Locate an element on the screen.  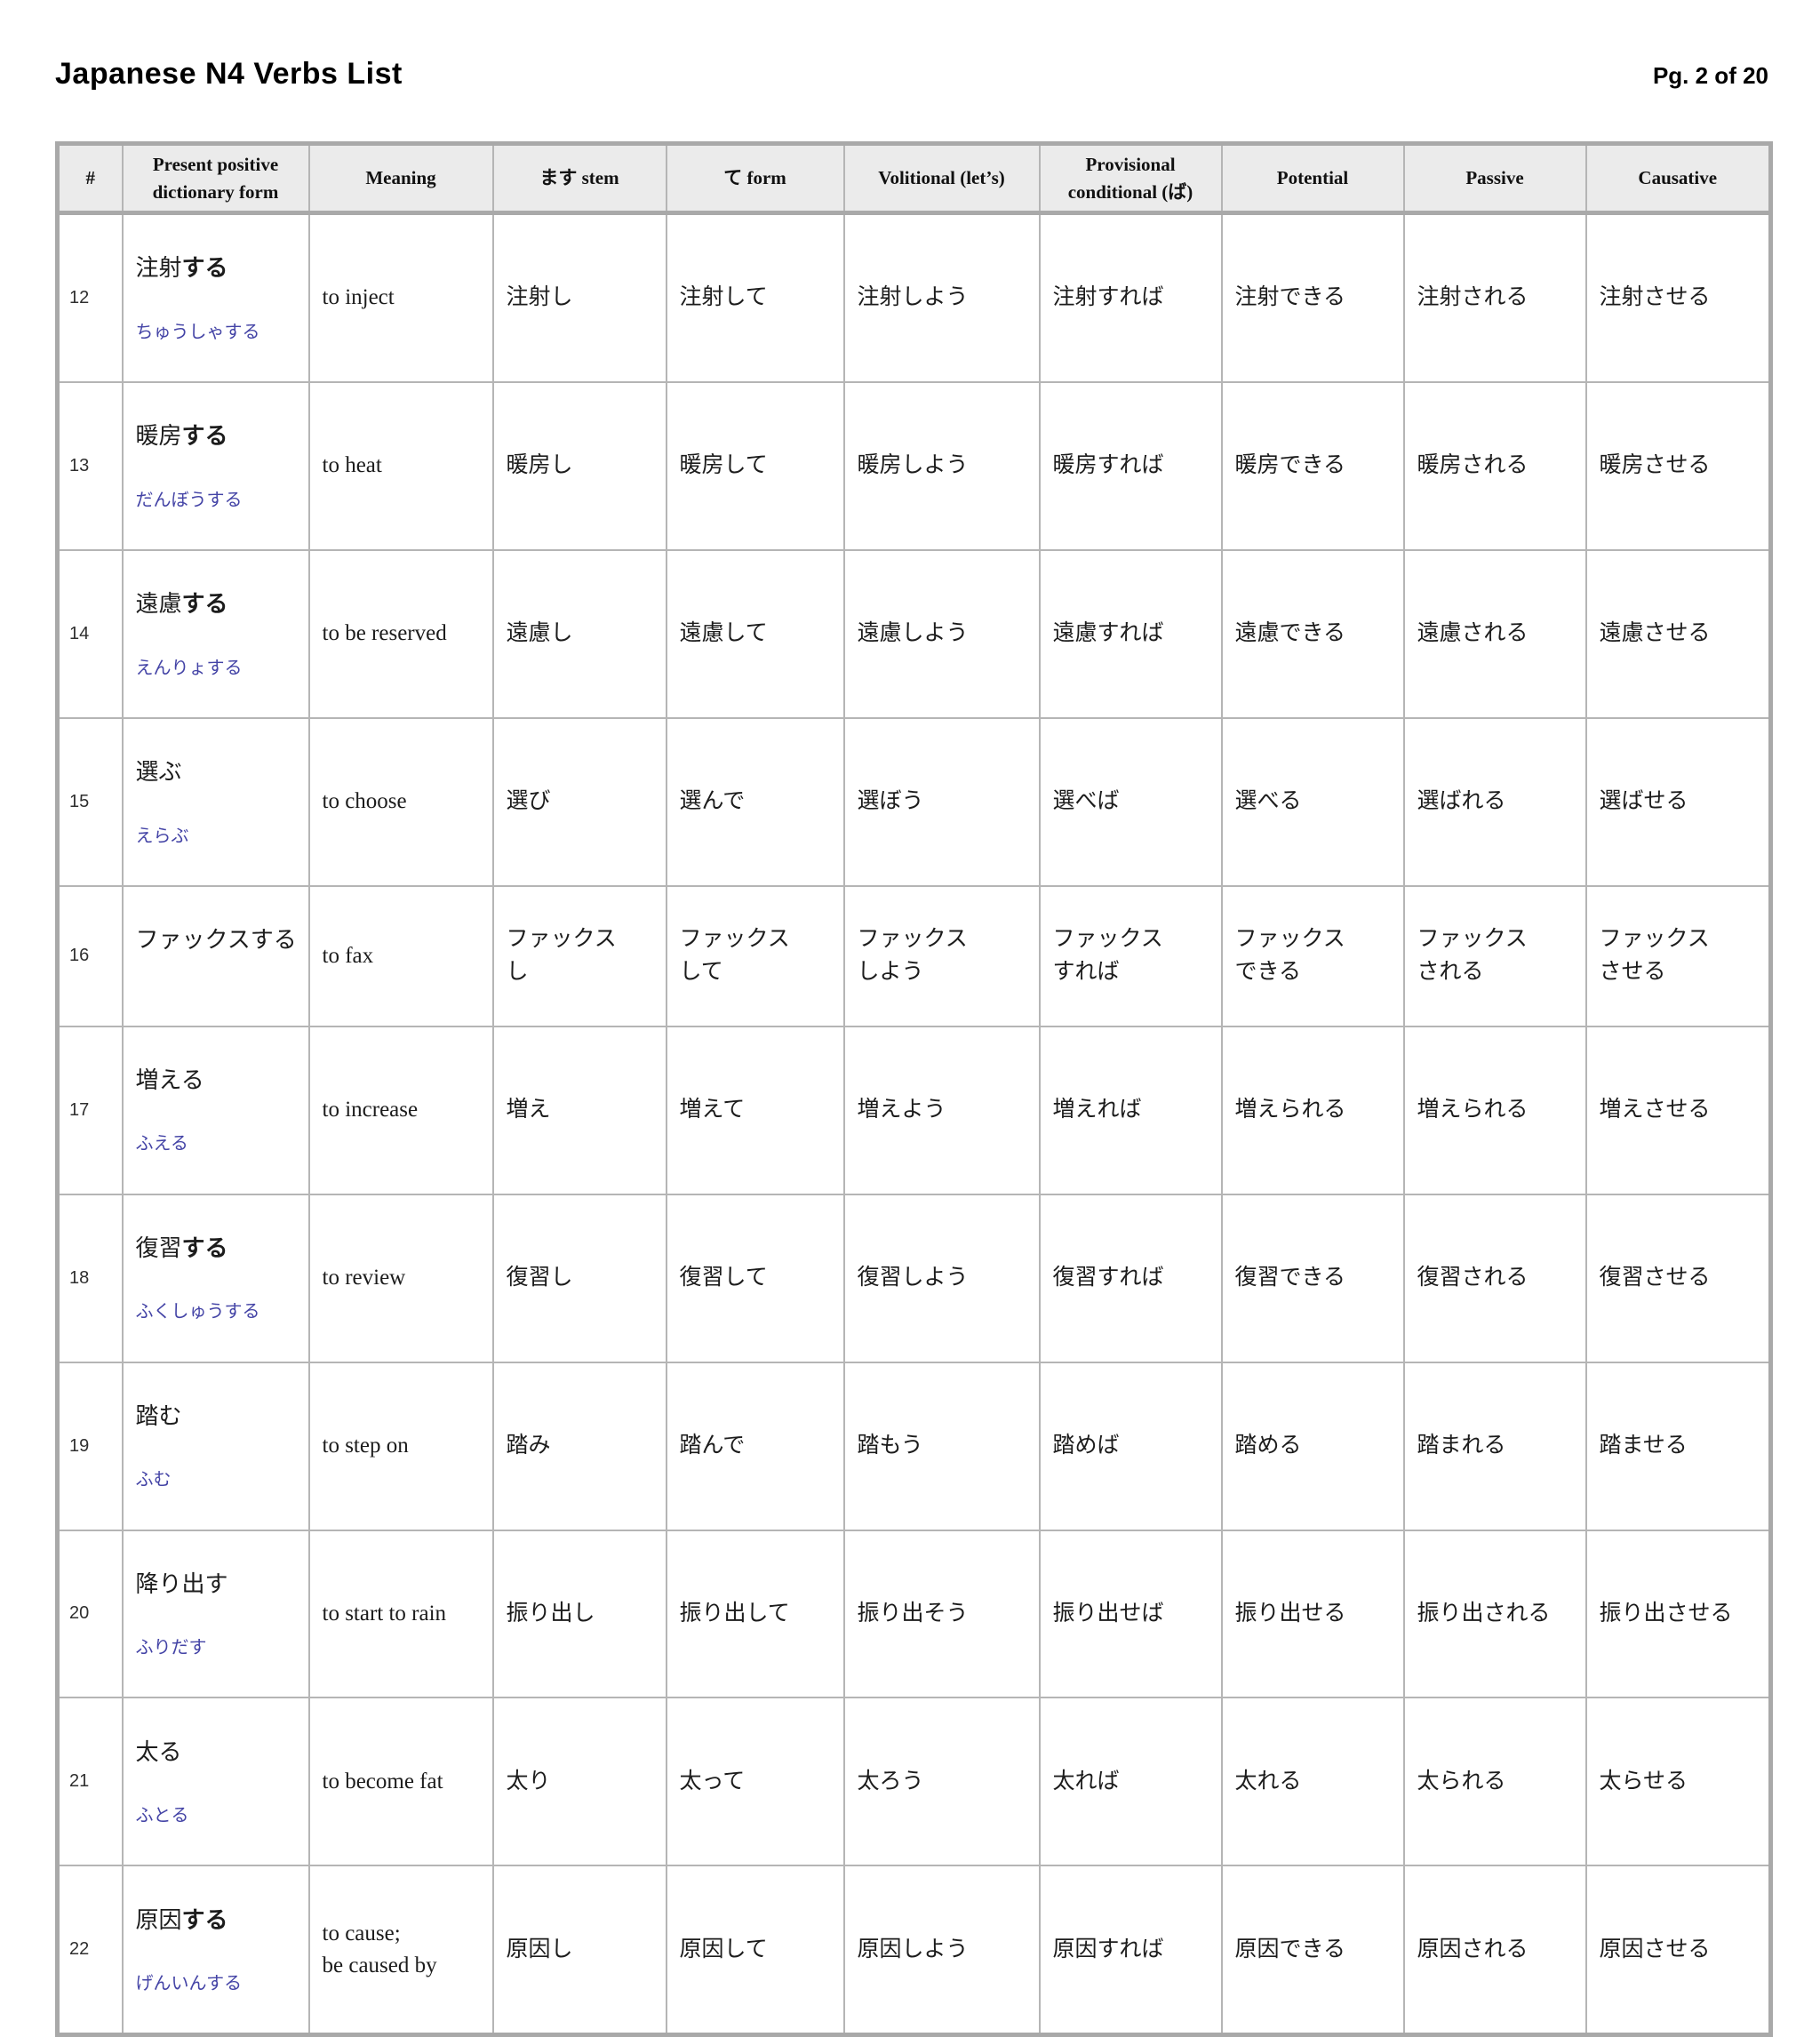
dictionary-form-text: 復習する is located at coordinates (217, 1248).